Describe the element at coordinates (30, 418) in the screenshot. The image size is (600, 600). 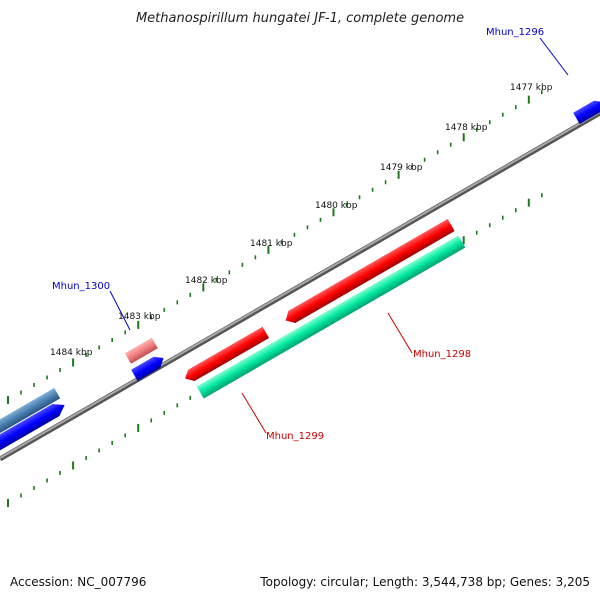
I see `gene-feature-steel` at that location.